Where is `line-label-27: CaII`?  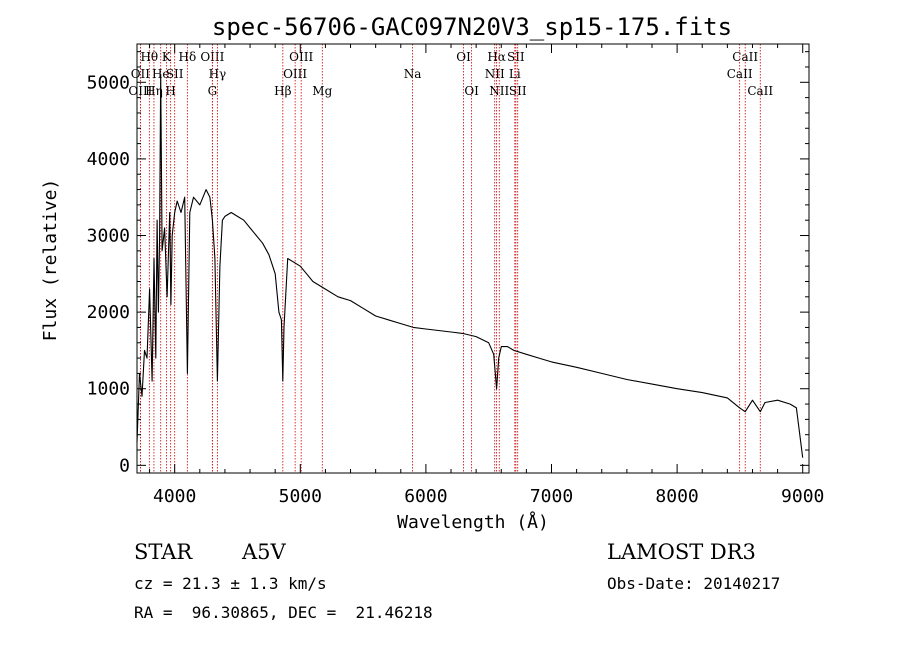 line-label-27: CaII is located at coordinates (760, 91).